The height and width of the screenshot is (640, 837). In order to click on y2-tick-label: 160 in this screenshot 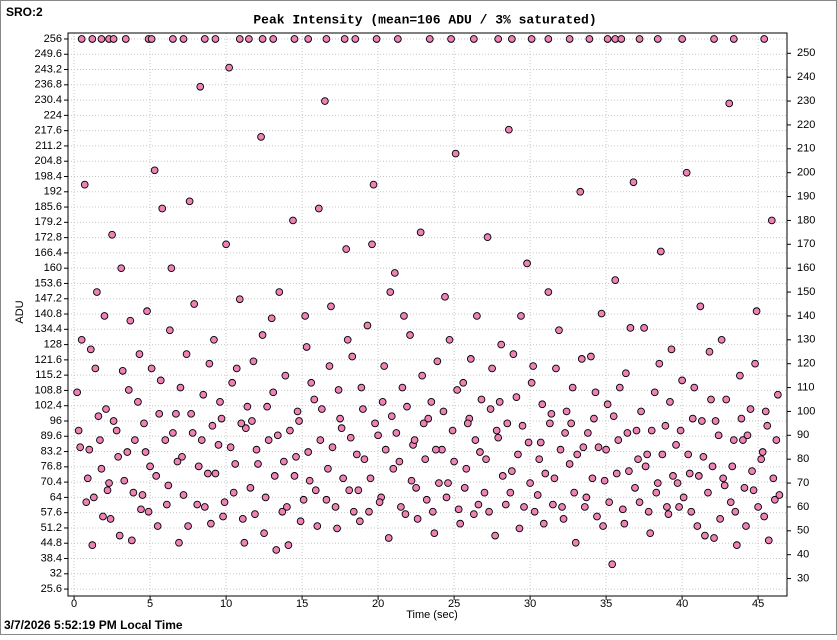, I will do `click(806, 268)`.